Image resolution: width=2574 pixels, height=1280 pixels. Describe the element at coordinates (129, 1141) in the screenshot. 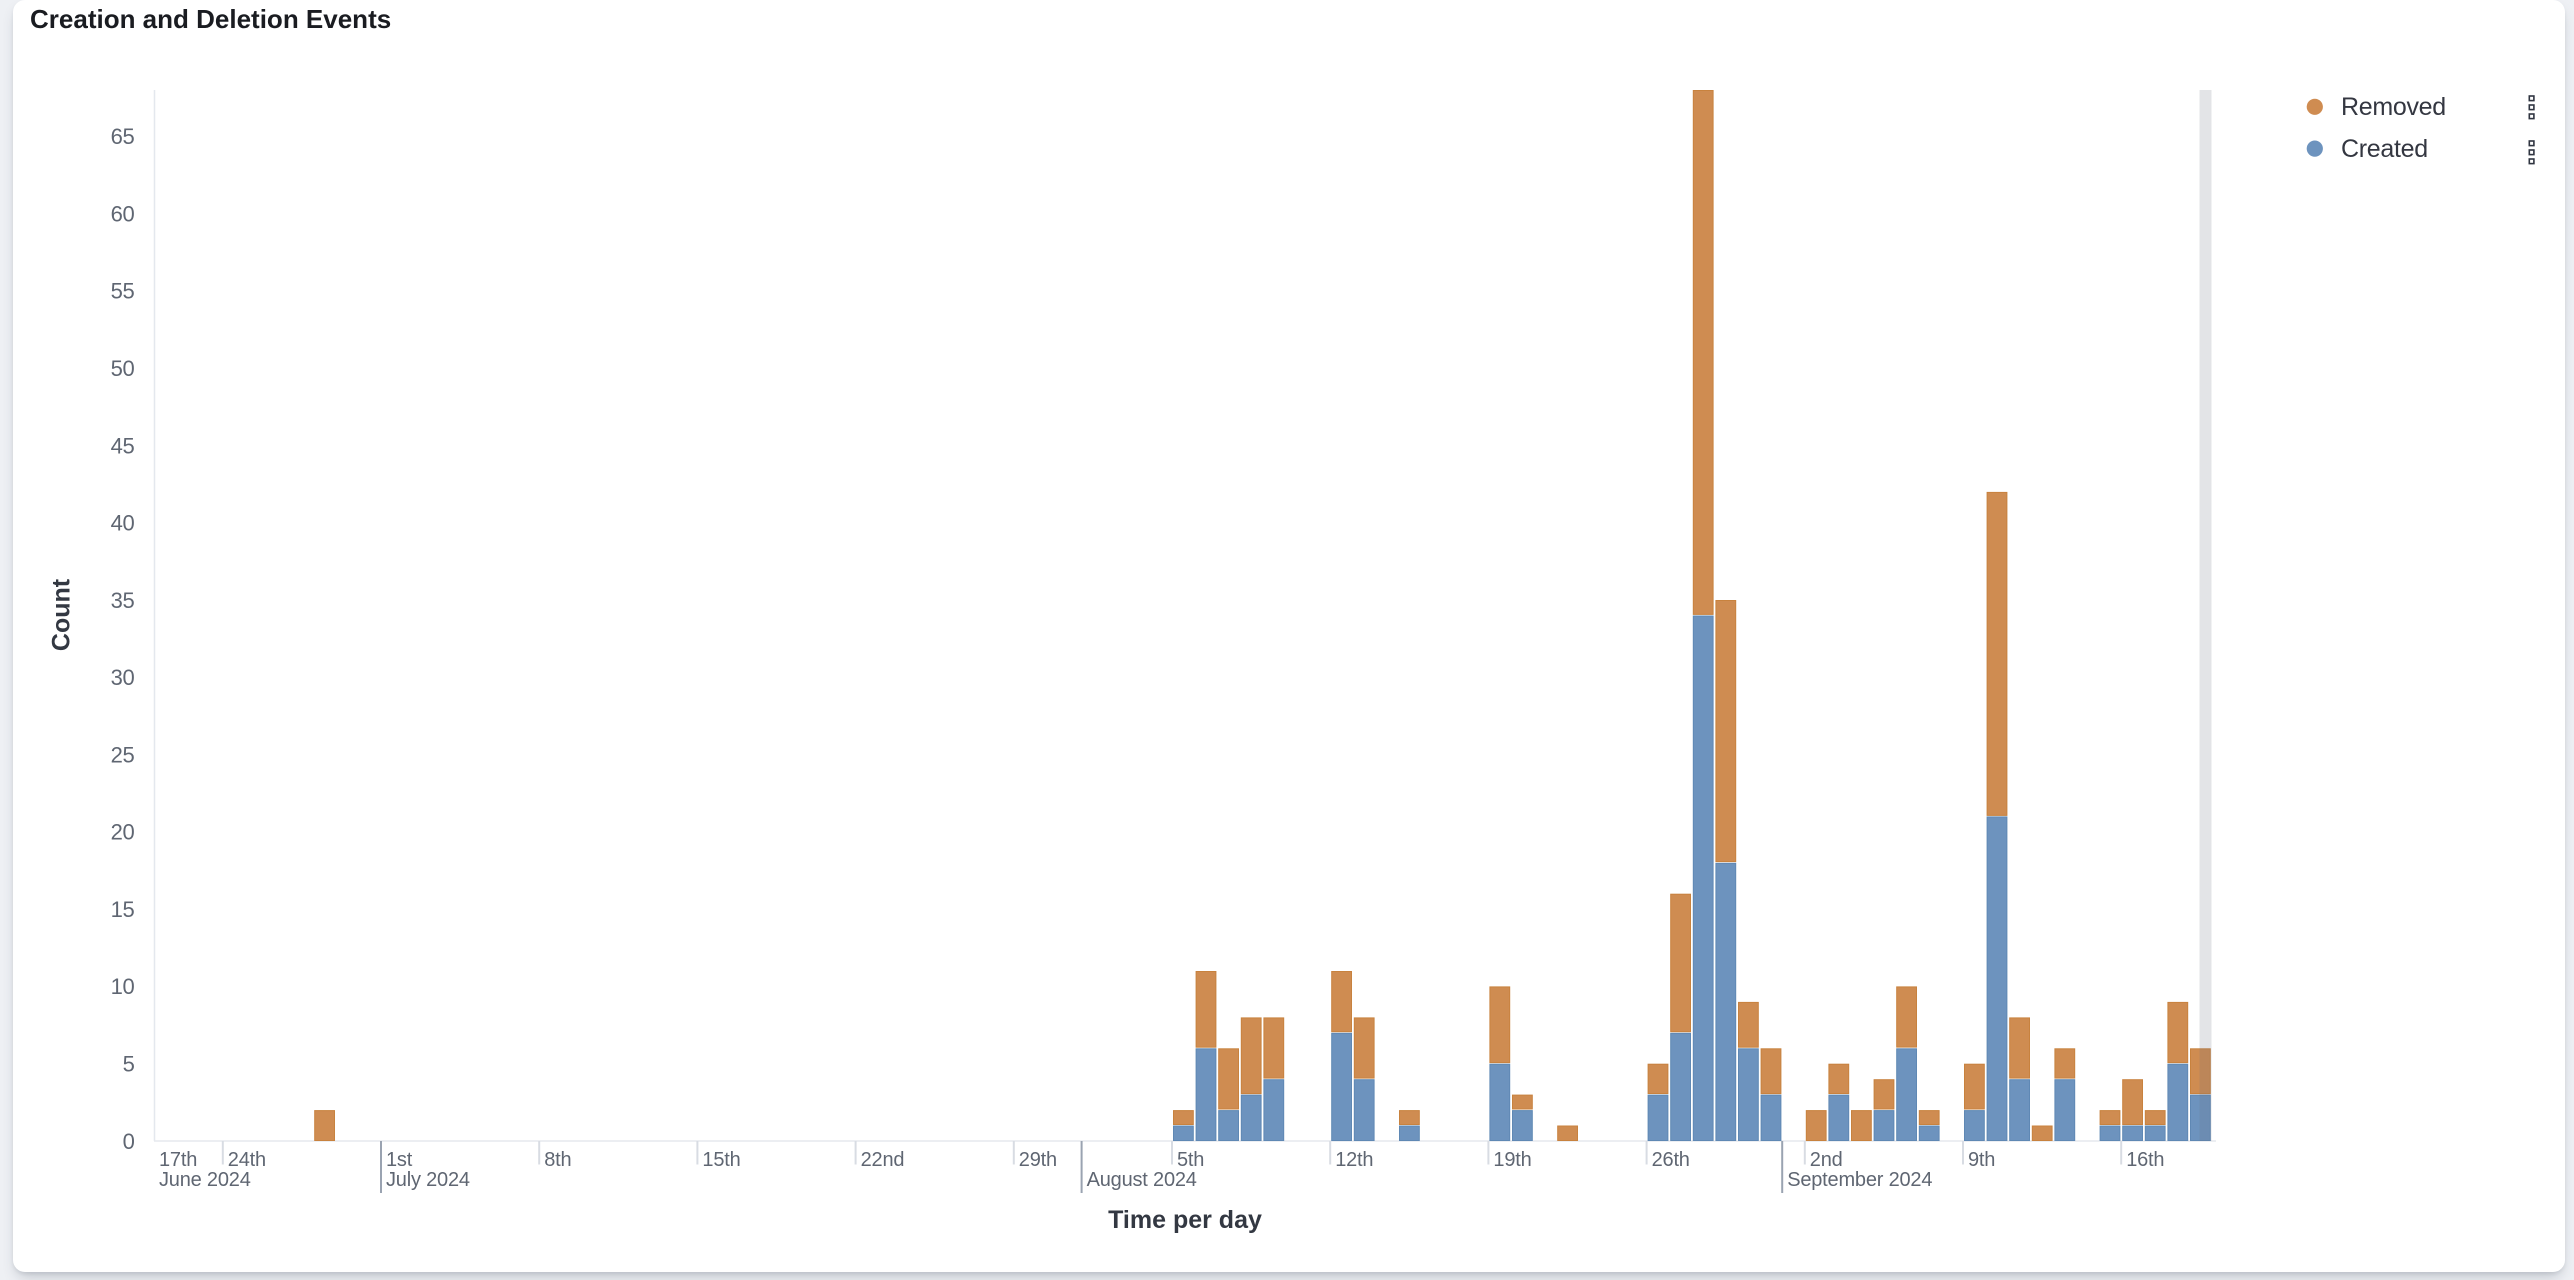

I see `svg-text: 0` at that location.